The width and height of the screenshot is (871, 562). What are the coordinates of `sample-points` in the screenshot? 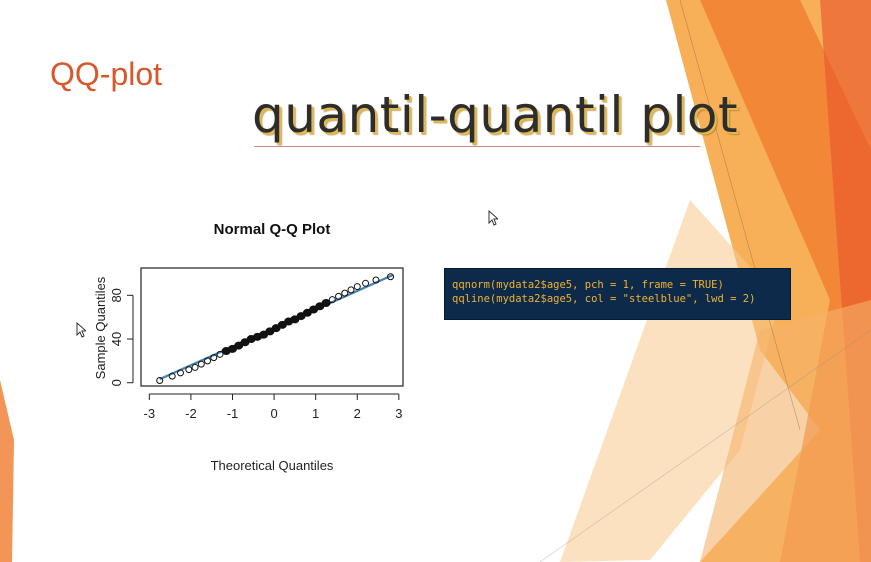 It's located at (275, 329).